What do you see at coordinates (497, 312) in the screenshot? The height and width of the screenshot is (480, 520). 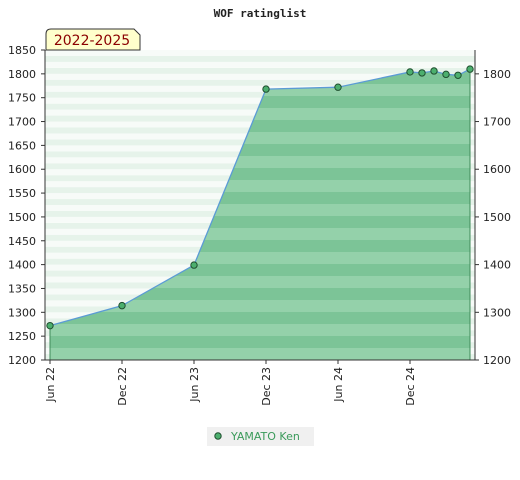 I see `y-tick-label-right: 1300` at bounding box center [497, 312].